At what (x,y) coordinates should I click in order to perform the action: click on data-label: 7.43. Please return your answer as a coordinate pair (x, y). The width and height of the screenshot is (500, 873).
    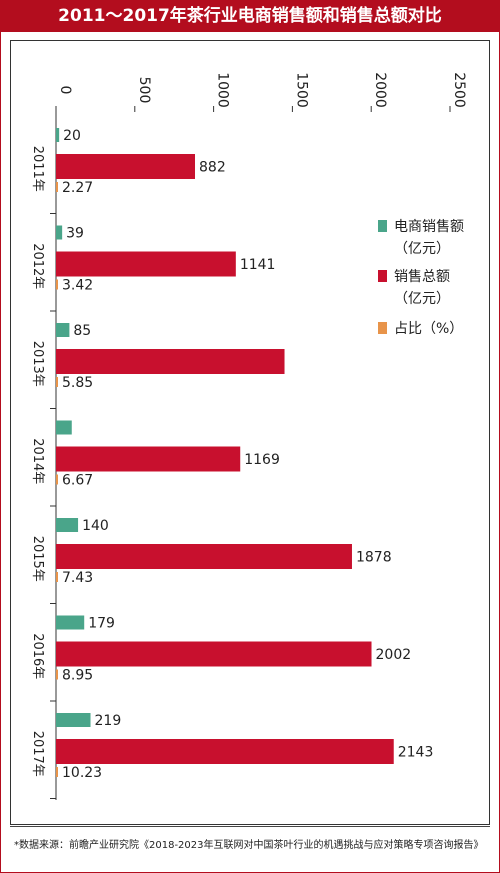
    Looking at the image, I should click on (77, 578).